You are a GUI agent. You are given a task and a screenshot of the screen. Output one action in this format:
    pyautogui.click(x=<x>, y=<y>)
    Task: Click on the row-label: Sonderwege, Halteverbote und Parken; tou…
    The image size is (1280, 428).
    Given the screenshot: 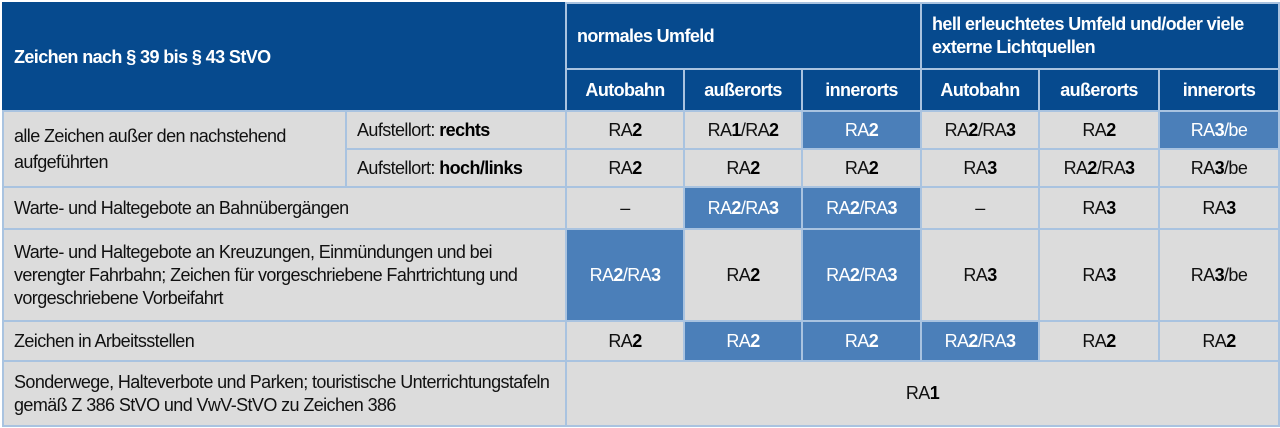 What is the action you would take?
    pyautogui.click(x=284, y=393)
    